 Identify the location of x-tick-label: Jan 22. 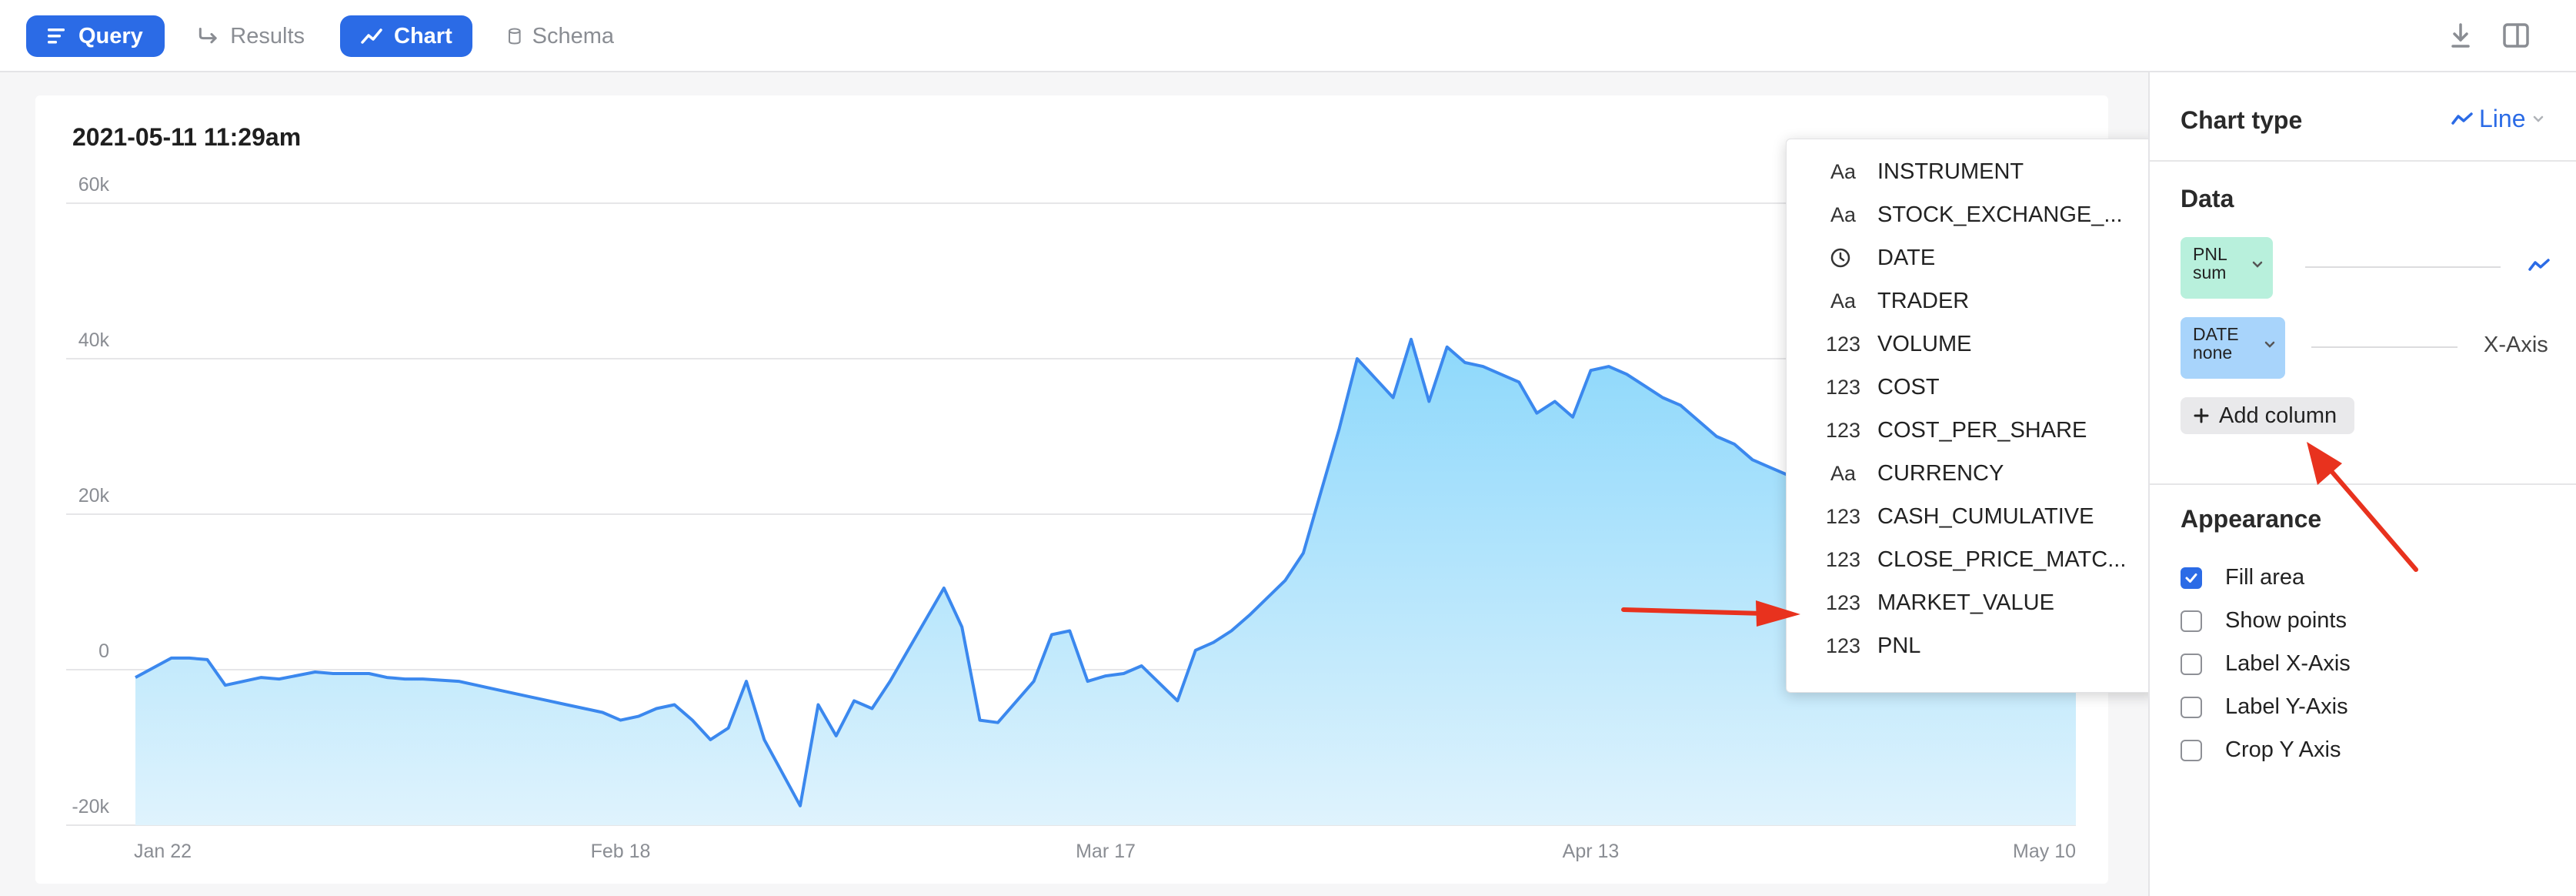
(163, 851).